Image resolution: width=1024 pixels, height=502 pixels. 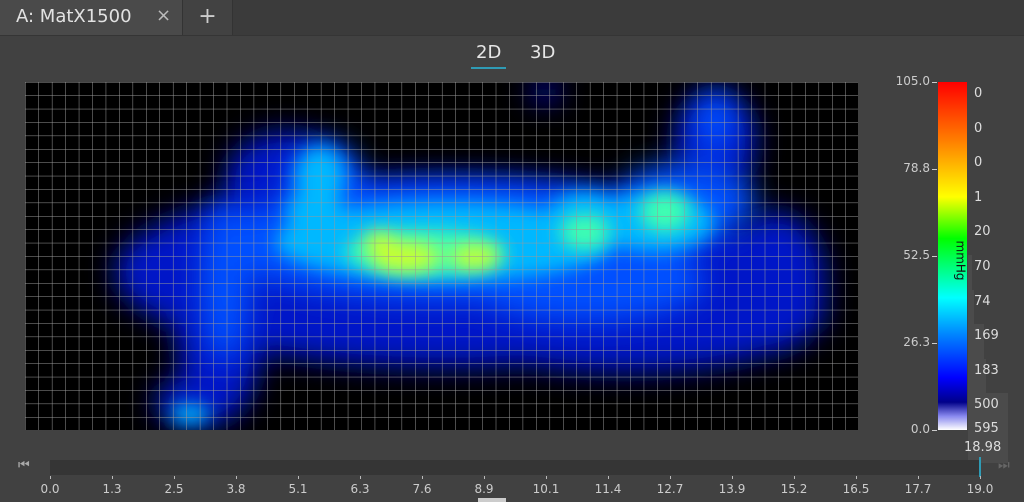 What do you see at coordinates (74, 16) in the screenshot?
I see `tab-label: A: MatX1500` at bounding box center [74, 16].